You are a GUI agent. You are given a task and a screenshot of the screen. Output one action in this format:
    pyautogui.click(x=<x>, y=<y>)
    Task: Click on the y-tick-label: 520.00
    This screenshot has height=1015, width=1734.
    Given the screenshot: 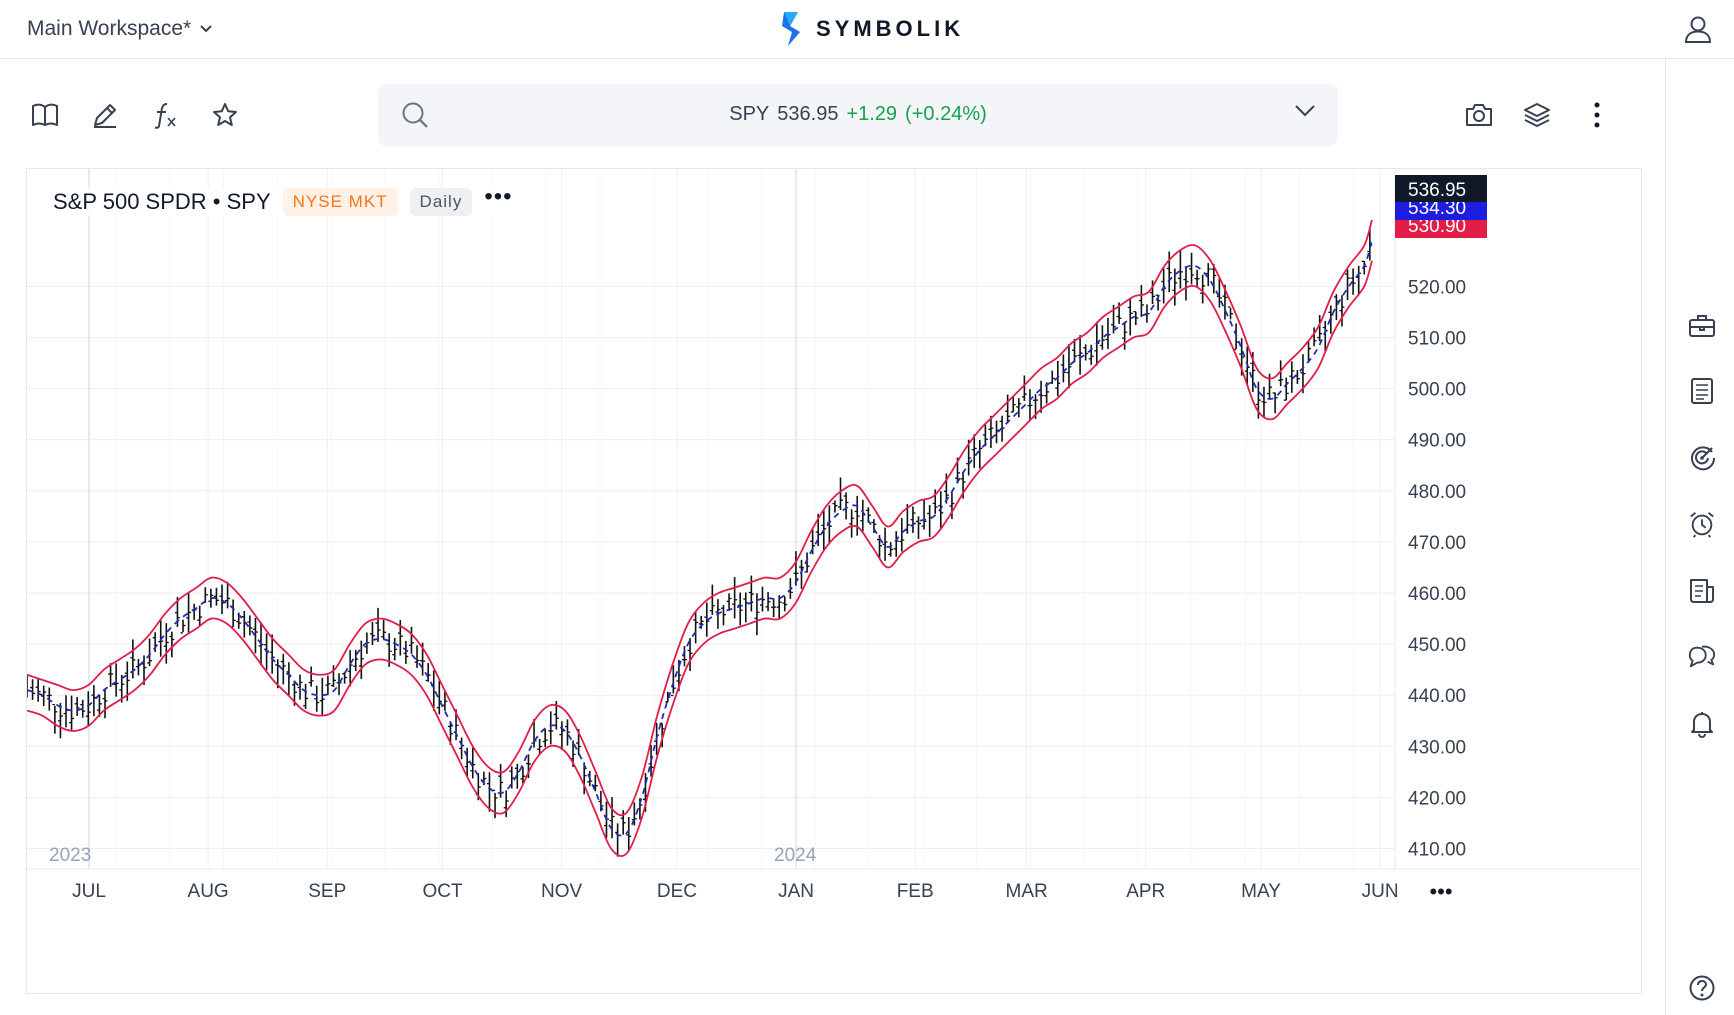 What is the action you would take?
    pyautogui.click(x=1437, y=287)
    